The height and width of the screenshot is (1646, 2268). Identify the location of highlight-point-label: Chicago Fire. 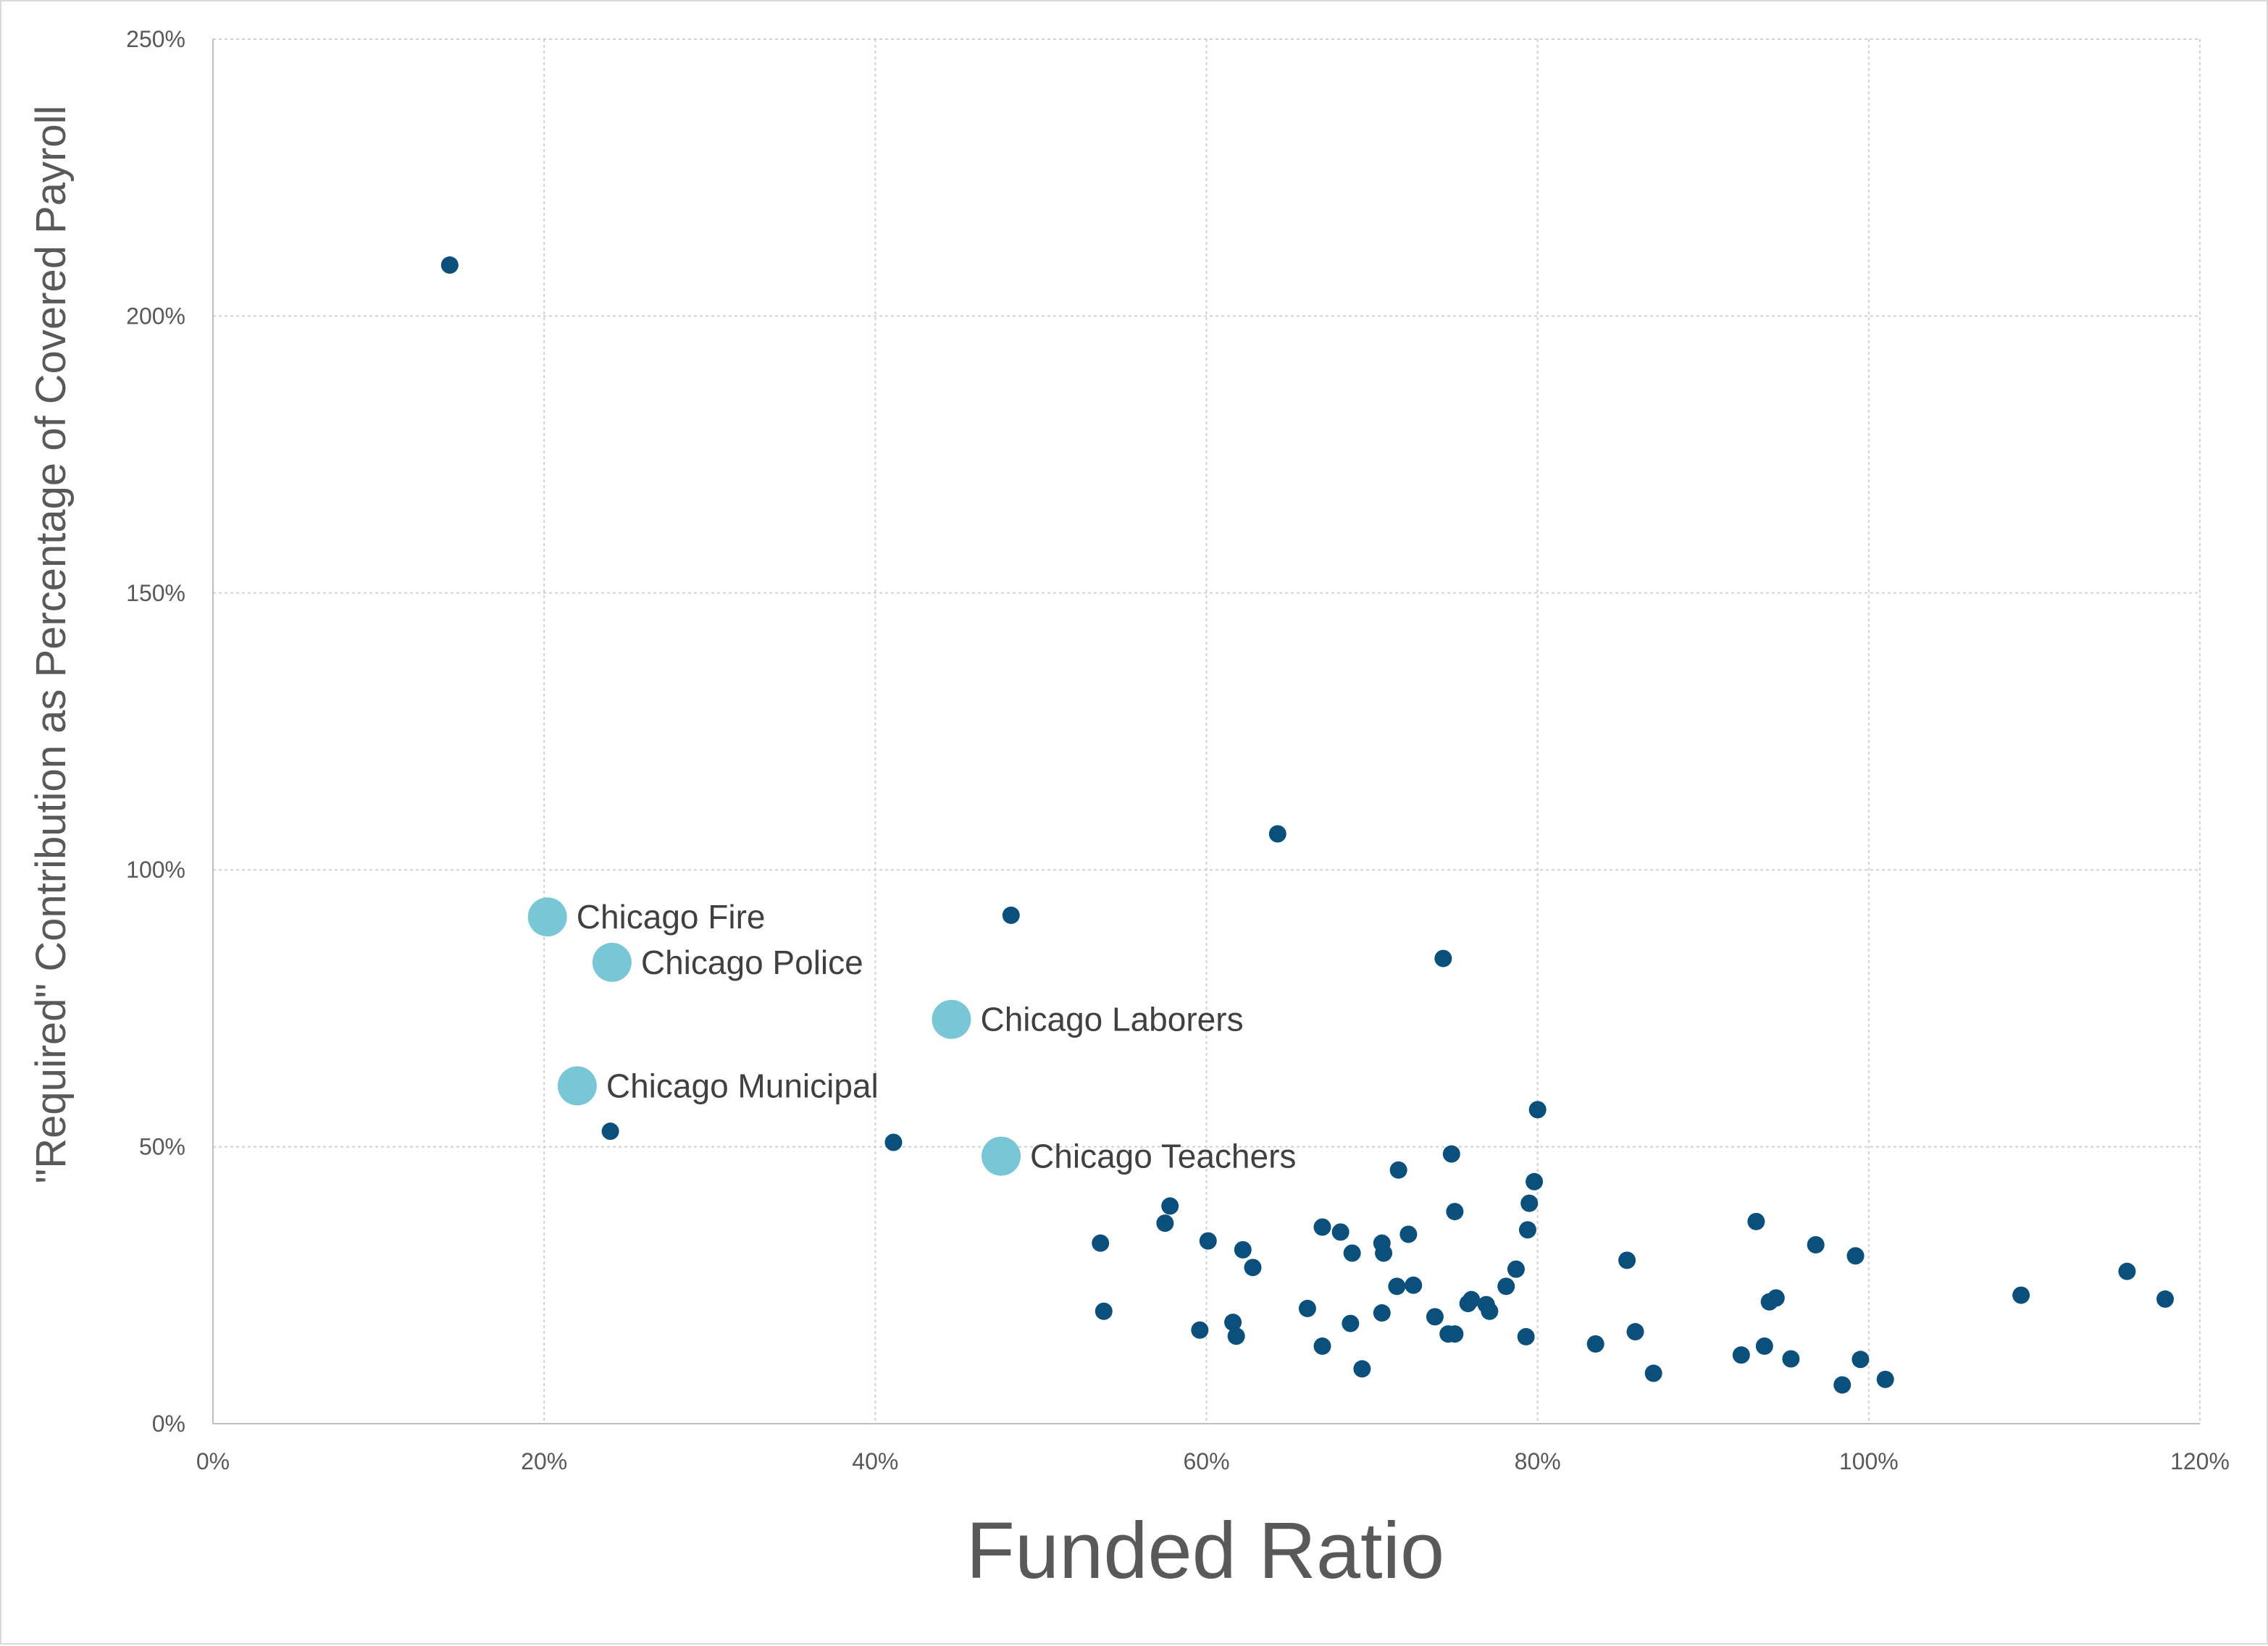
(672, 917).